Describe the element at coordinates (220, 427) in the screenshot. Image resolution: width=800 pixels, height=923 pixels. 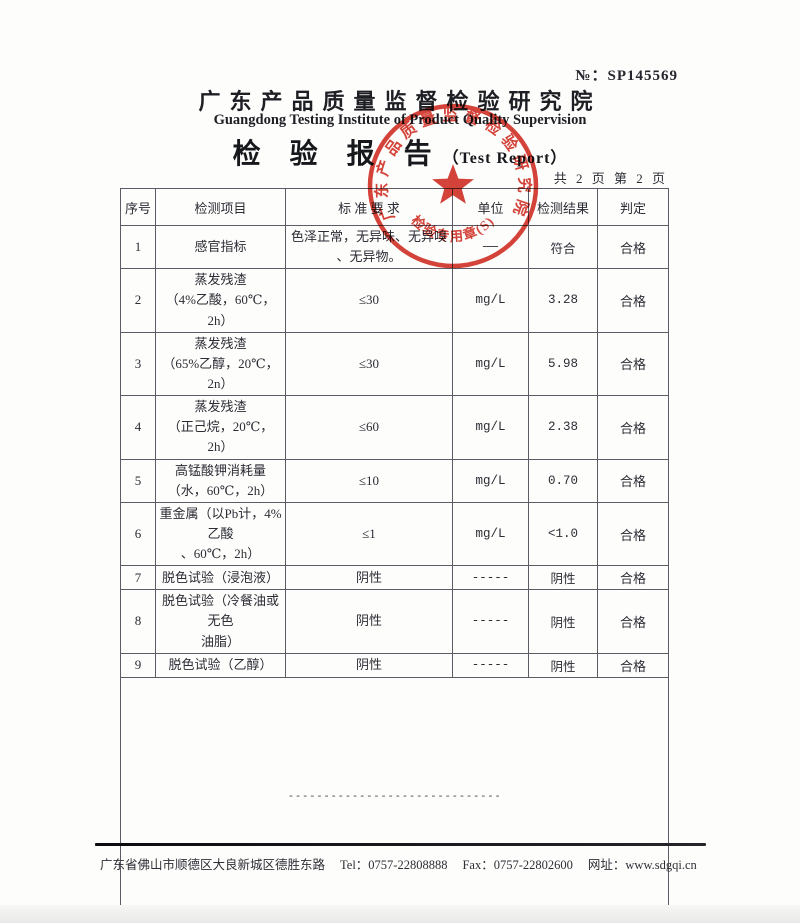
I see `cell-item: 蒸发残渣 （正己烷，20℃，2h）` at that location.